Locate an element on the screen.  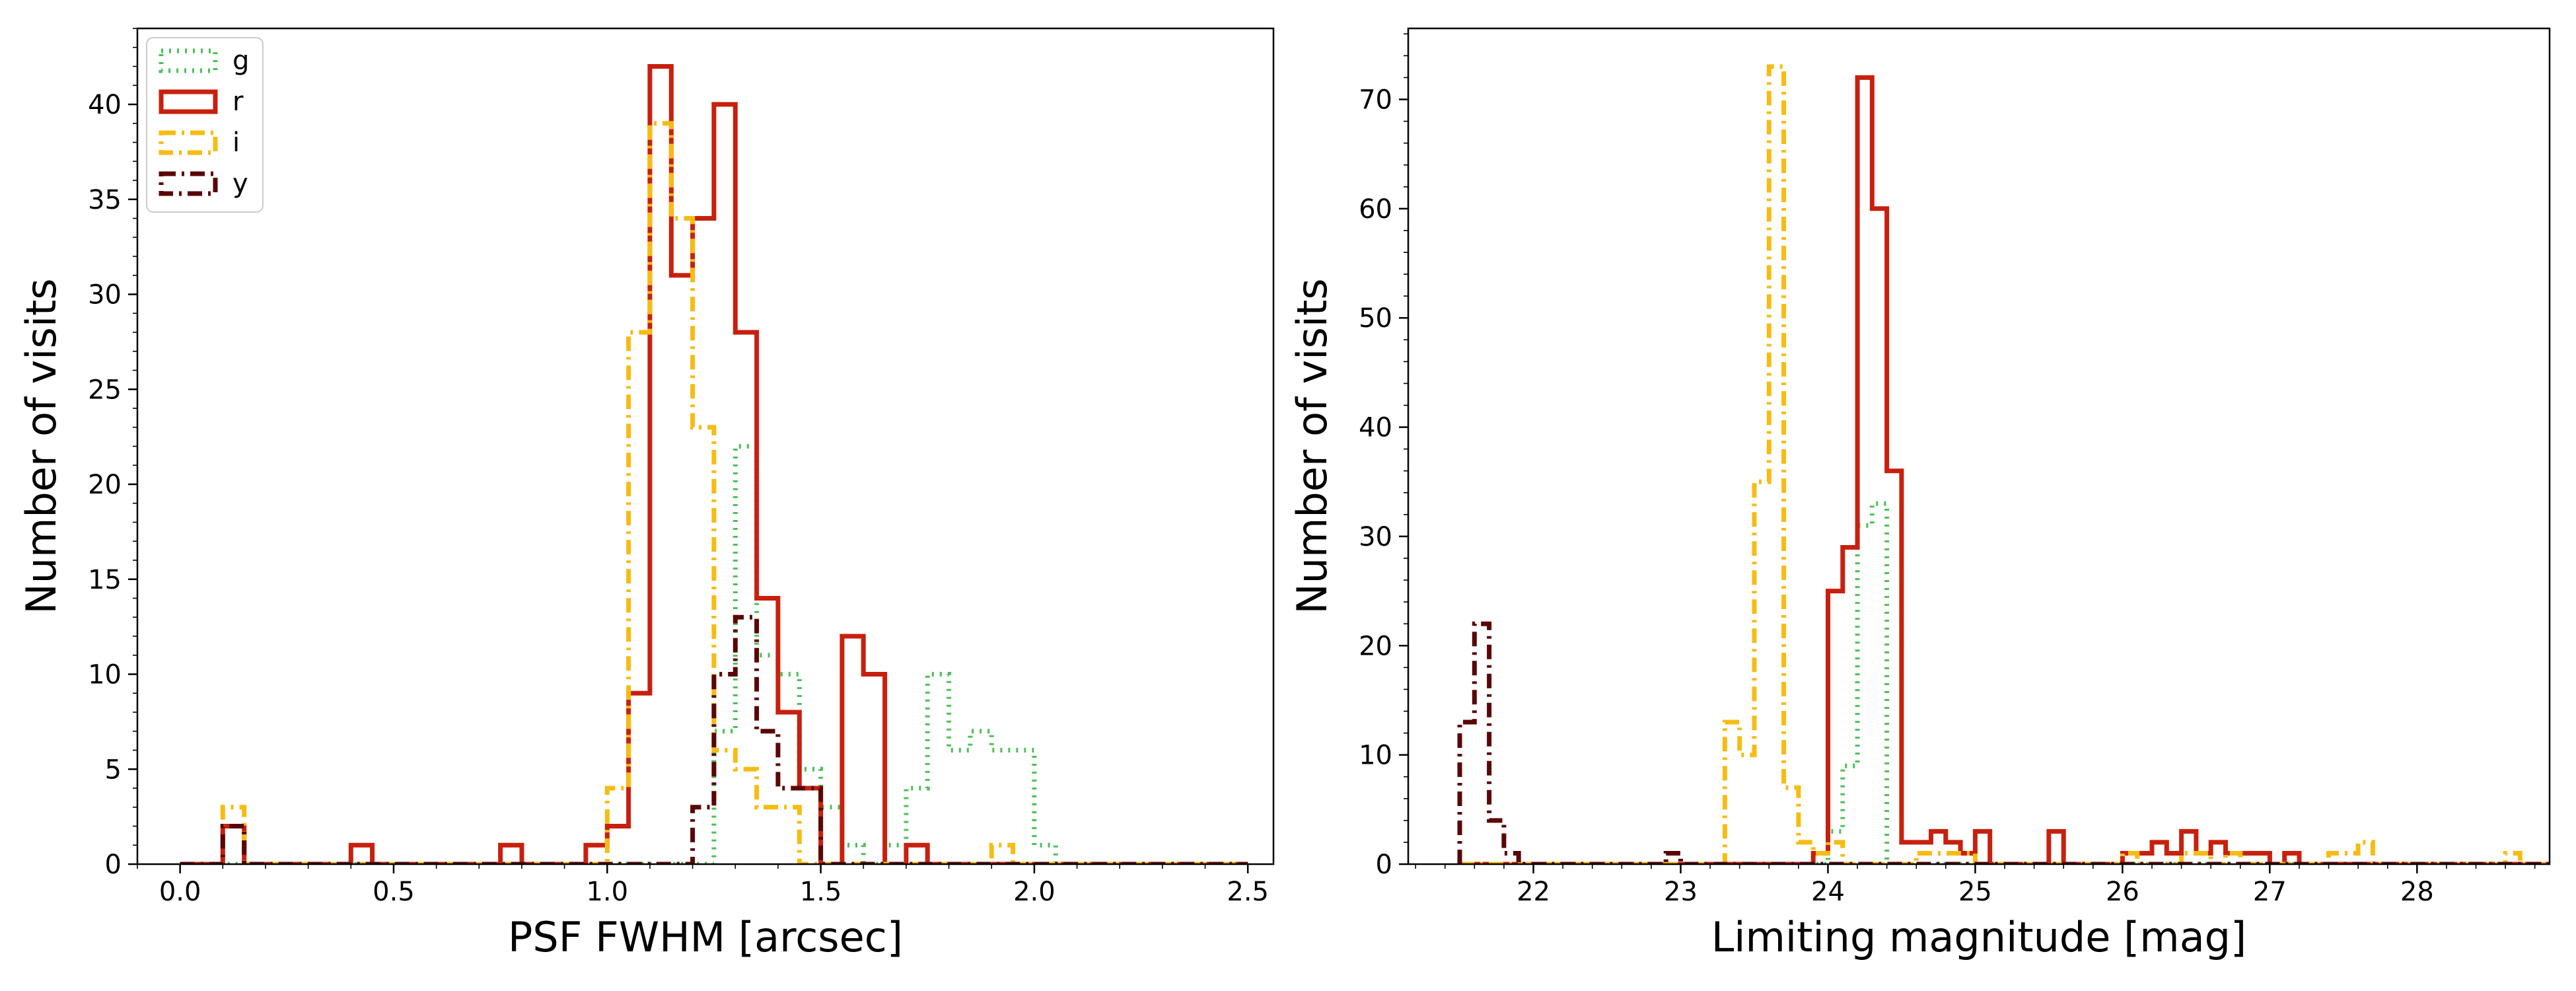
series-y-histogram is located at coordinates (2004, 742).